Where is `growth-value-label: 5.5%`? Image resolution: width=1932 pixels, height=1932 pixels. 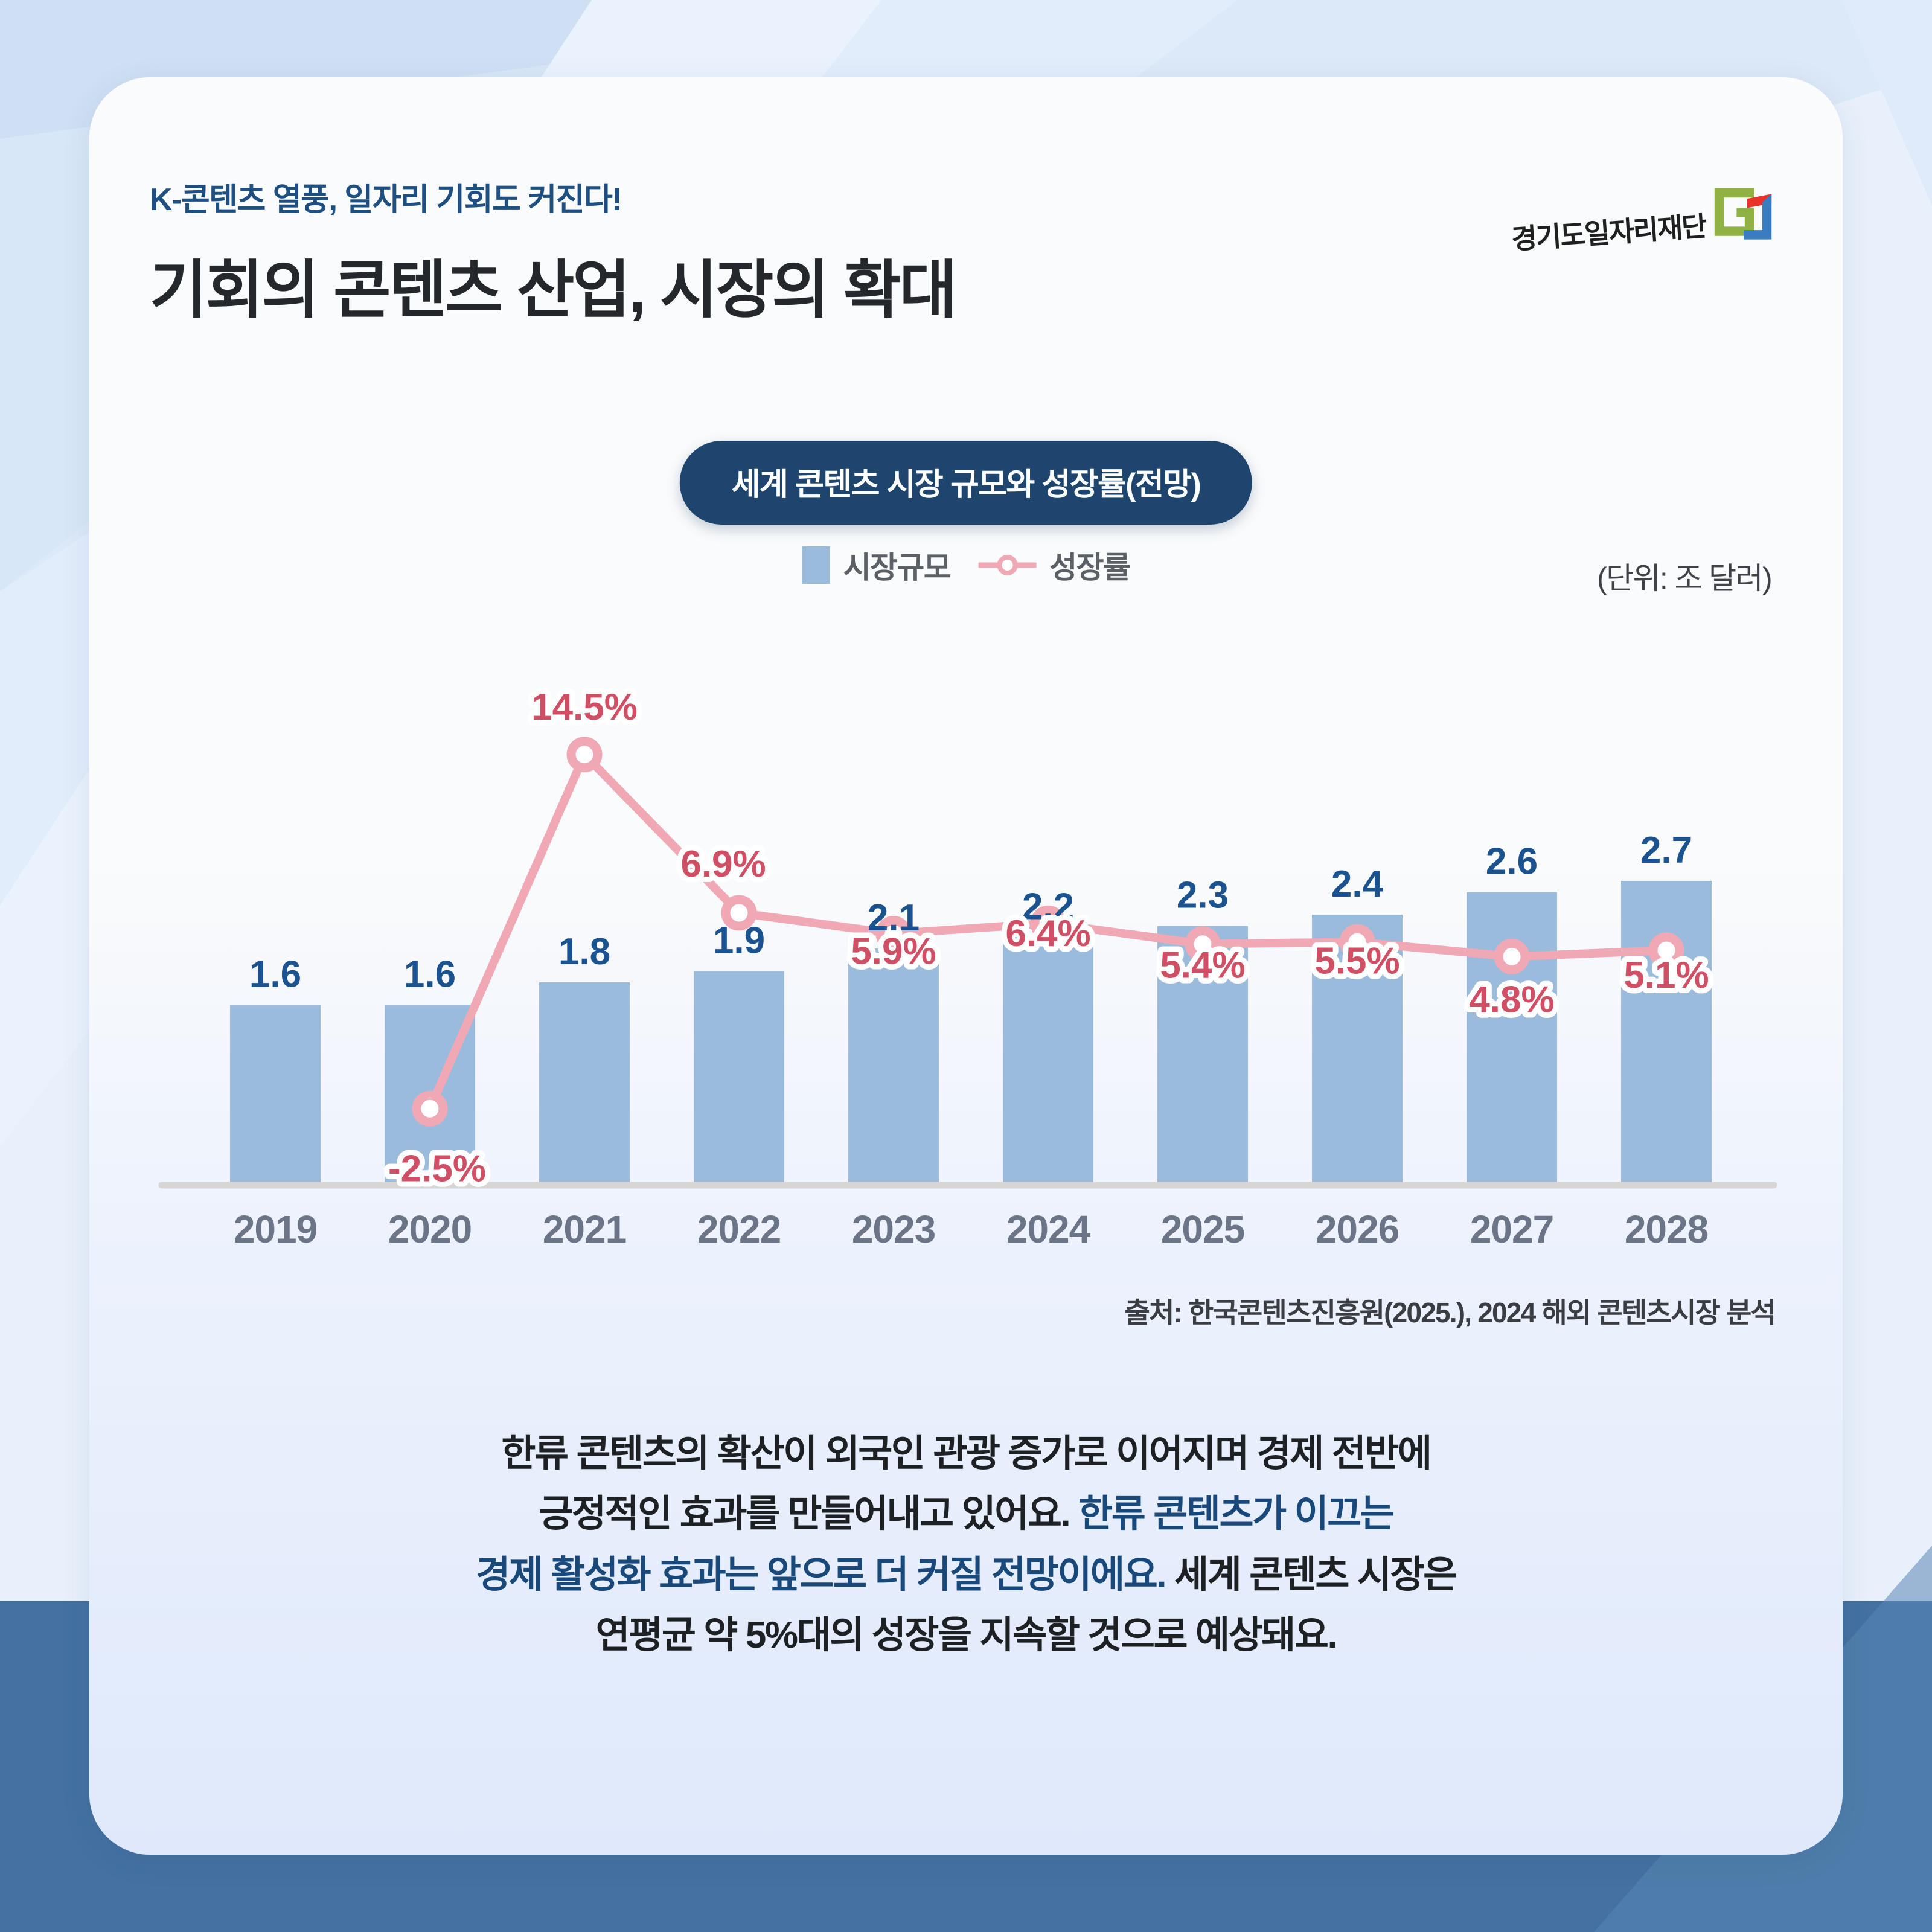 growth-value-label: 5.5% is located at coordinates (1356, 961).